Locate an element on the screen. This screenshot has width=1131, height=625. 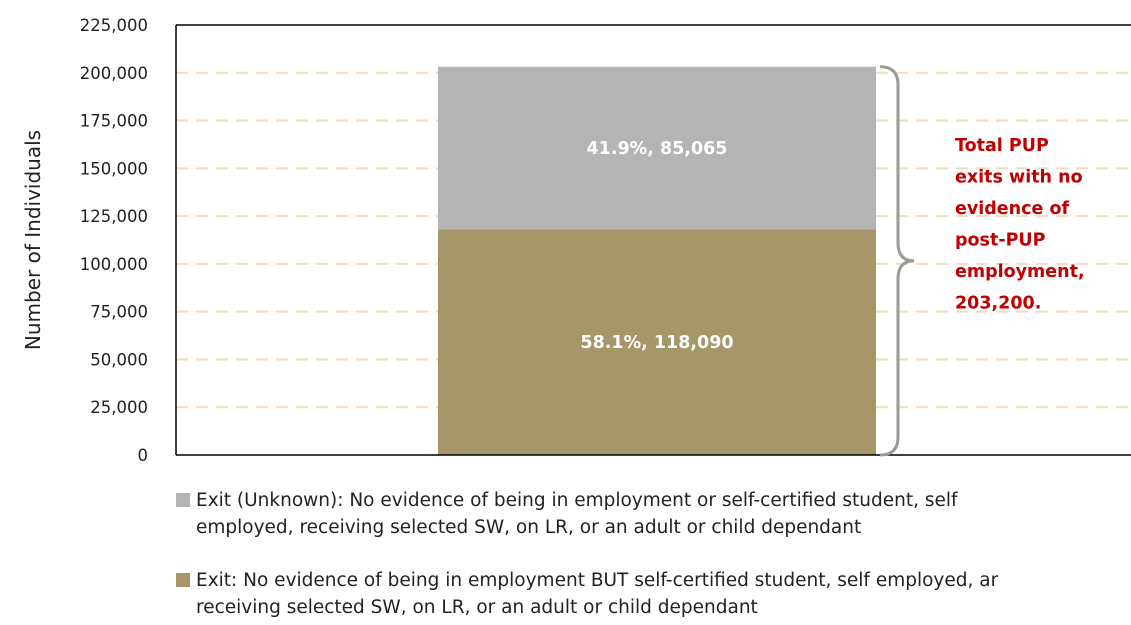
y-axis-label: Number of Individuals is located at coordinates (33, 240).